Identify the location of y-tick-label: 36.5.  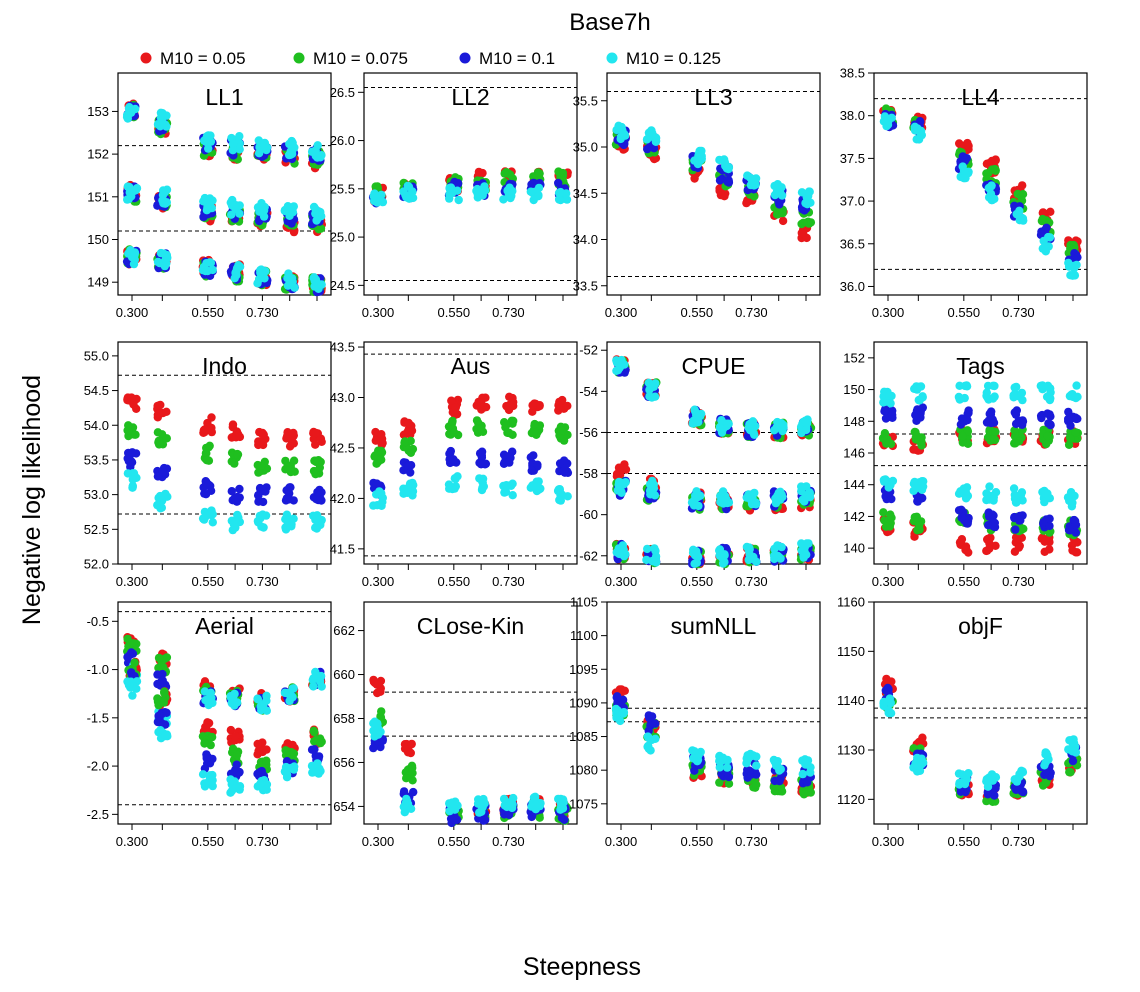
(852, 243).